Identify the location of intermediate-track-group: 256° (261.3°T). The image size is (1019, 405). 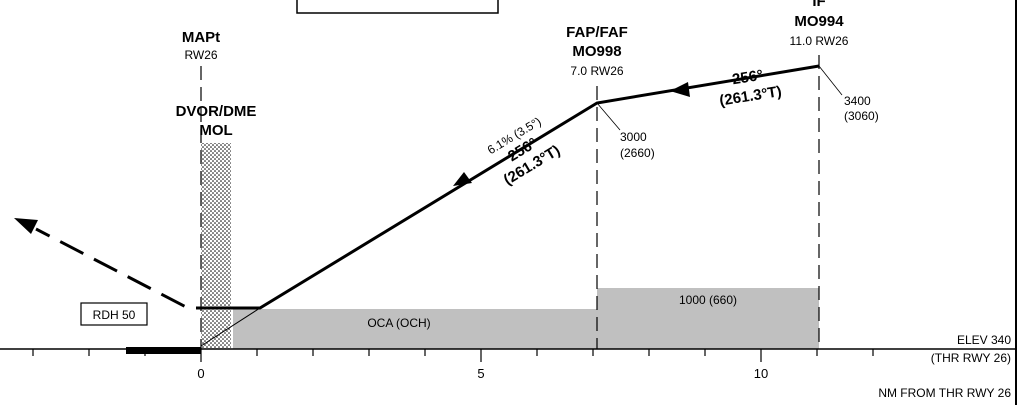
(750, 88).